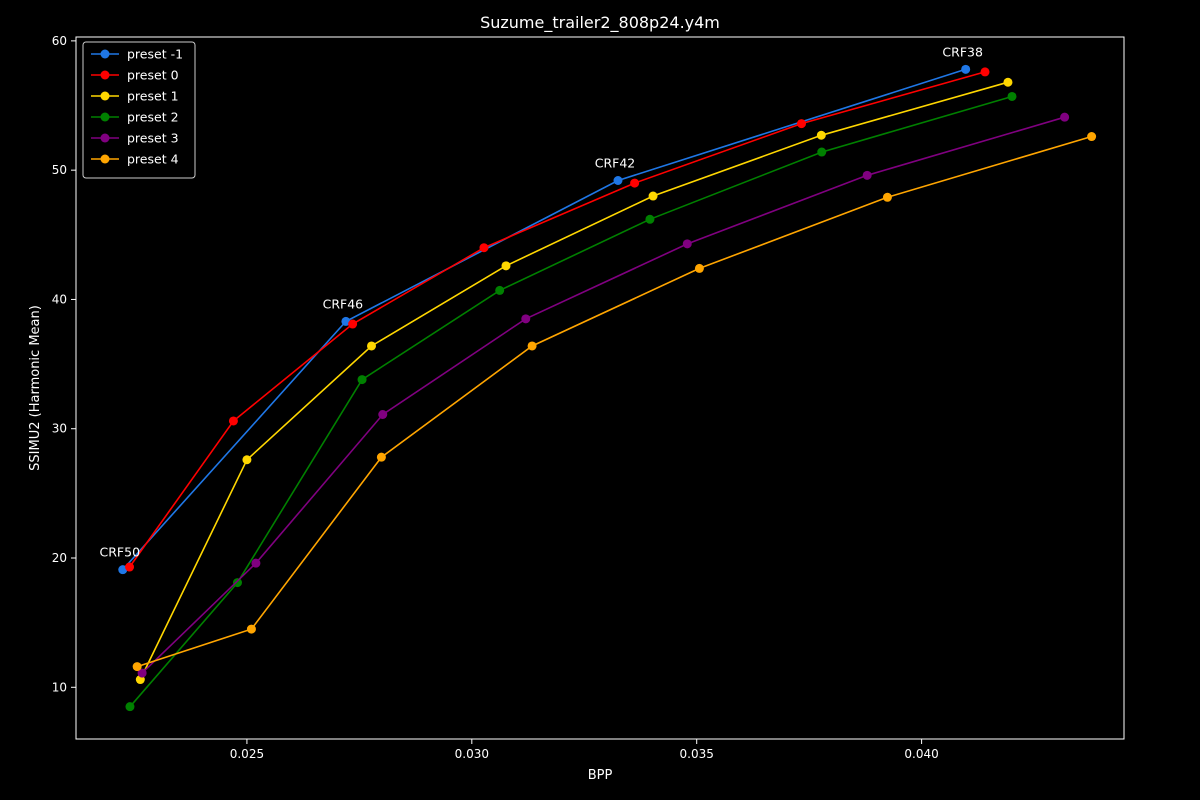 The height and width of the screenshot is (800, 1200). What do you see at coordinates (35, 388) in the screenshot?
I see `y-axis-label: SSIMU2 (Harmonic Mean)` at bounding box center [35, 388].